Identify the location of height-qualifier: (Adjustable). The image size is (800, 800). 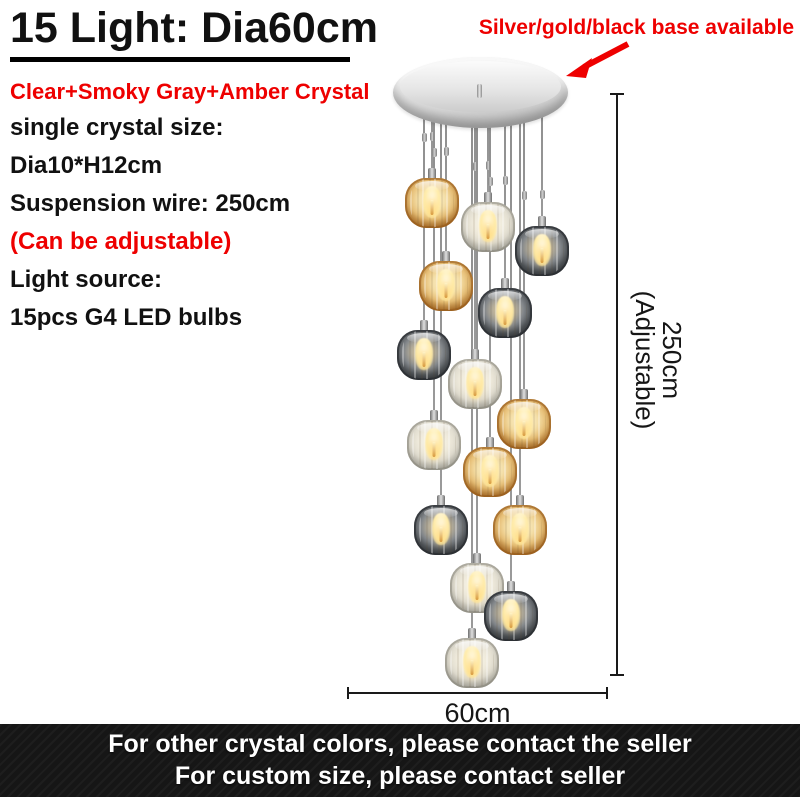
(645, 360).